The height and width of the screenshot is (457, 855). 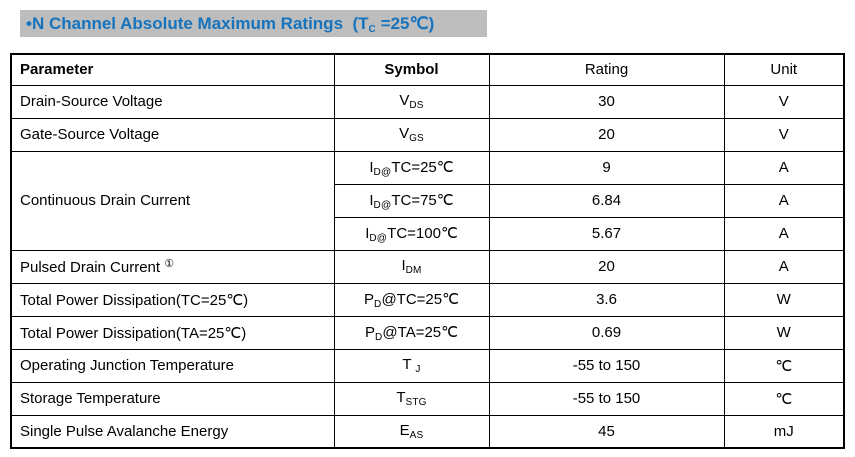 I want to click on text: TC=25℃, so click(x=422, y=167).